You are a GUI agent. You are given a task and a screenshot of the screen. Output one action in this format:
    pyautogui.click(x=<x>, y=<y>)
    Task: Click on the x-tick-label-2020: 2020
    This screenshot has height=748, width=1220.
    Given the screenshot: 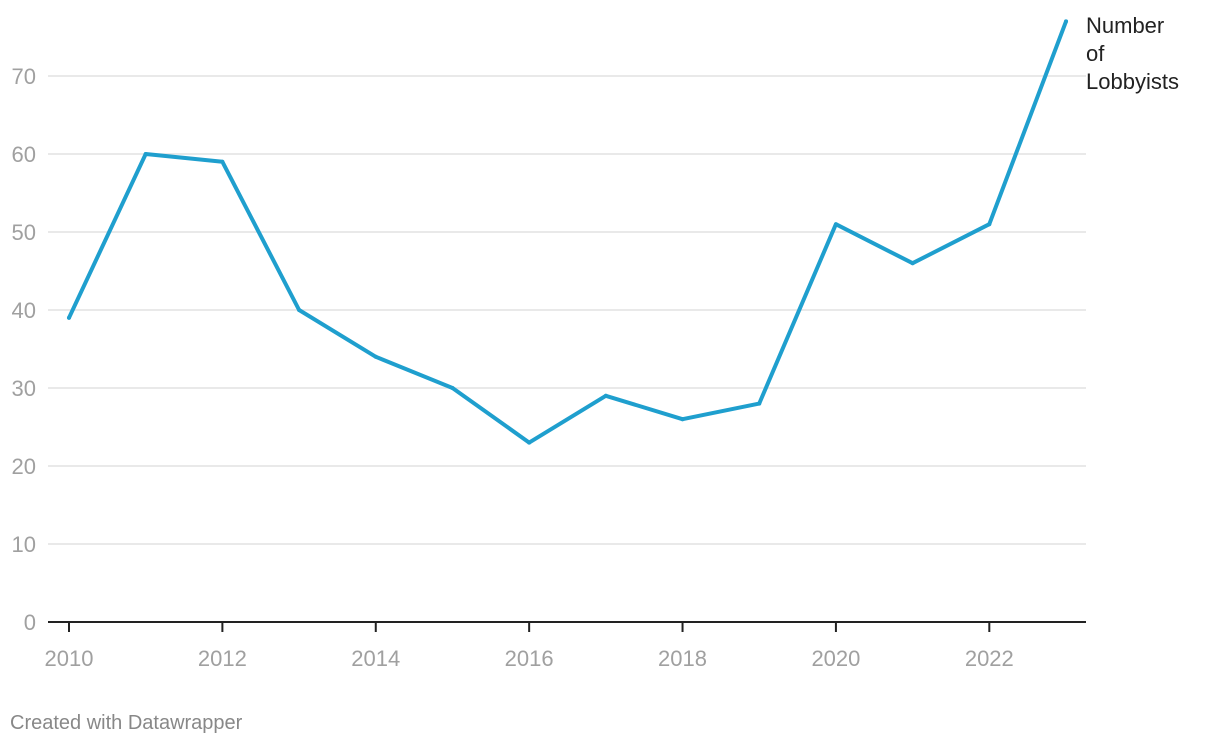 What is the action you would take?
    pyautogui.click(x=835, y=658)
    